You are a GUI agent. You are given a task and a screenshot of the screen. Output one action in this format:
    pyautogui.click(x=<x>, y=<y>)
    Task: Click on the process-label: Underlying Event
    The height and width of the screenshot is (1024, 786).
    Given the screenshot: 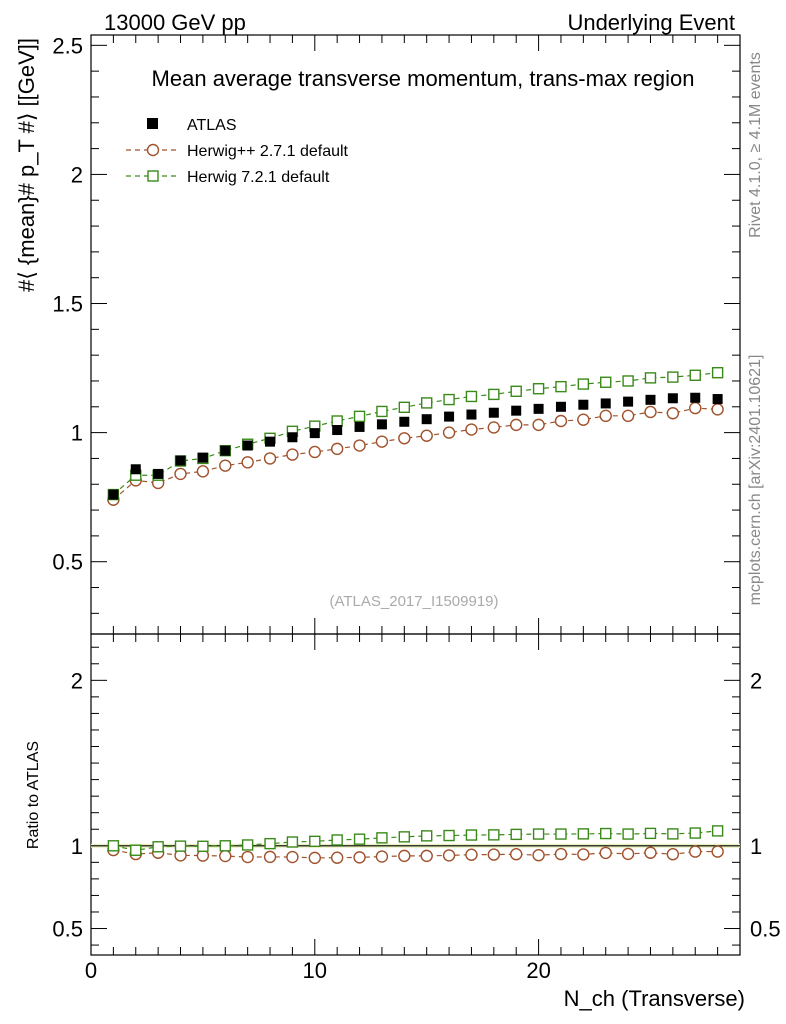 What is the action you would take?
    pyautogui.click(x=651, y=22)
    